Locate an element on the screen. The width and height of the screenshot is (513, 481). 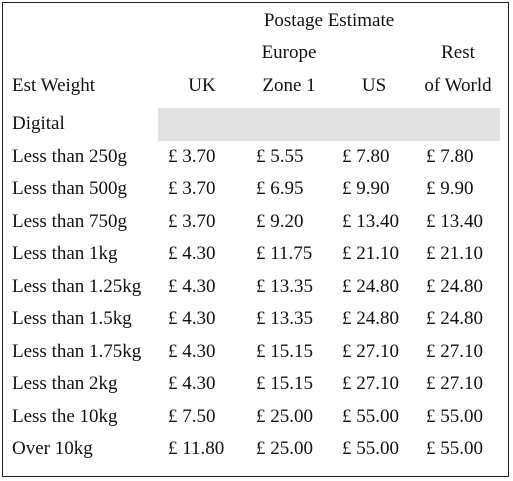
price: £ 11.75 is located at coordinates (284, 254).